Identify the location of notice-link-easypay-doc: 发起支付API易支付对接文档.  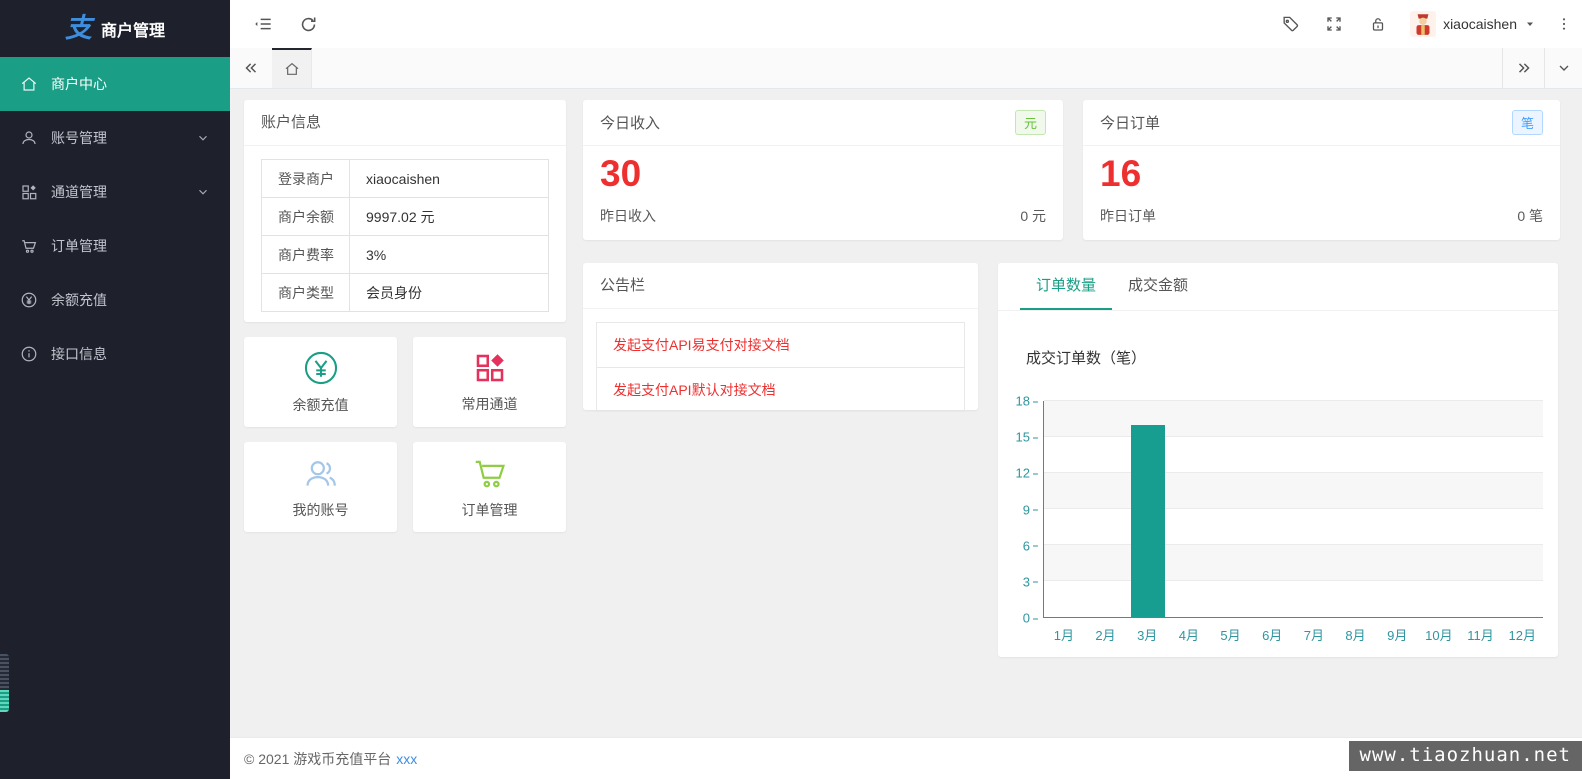
(701, 345).